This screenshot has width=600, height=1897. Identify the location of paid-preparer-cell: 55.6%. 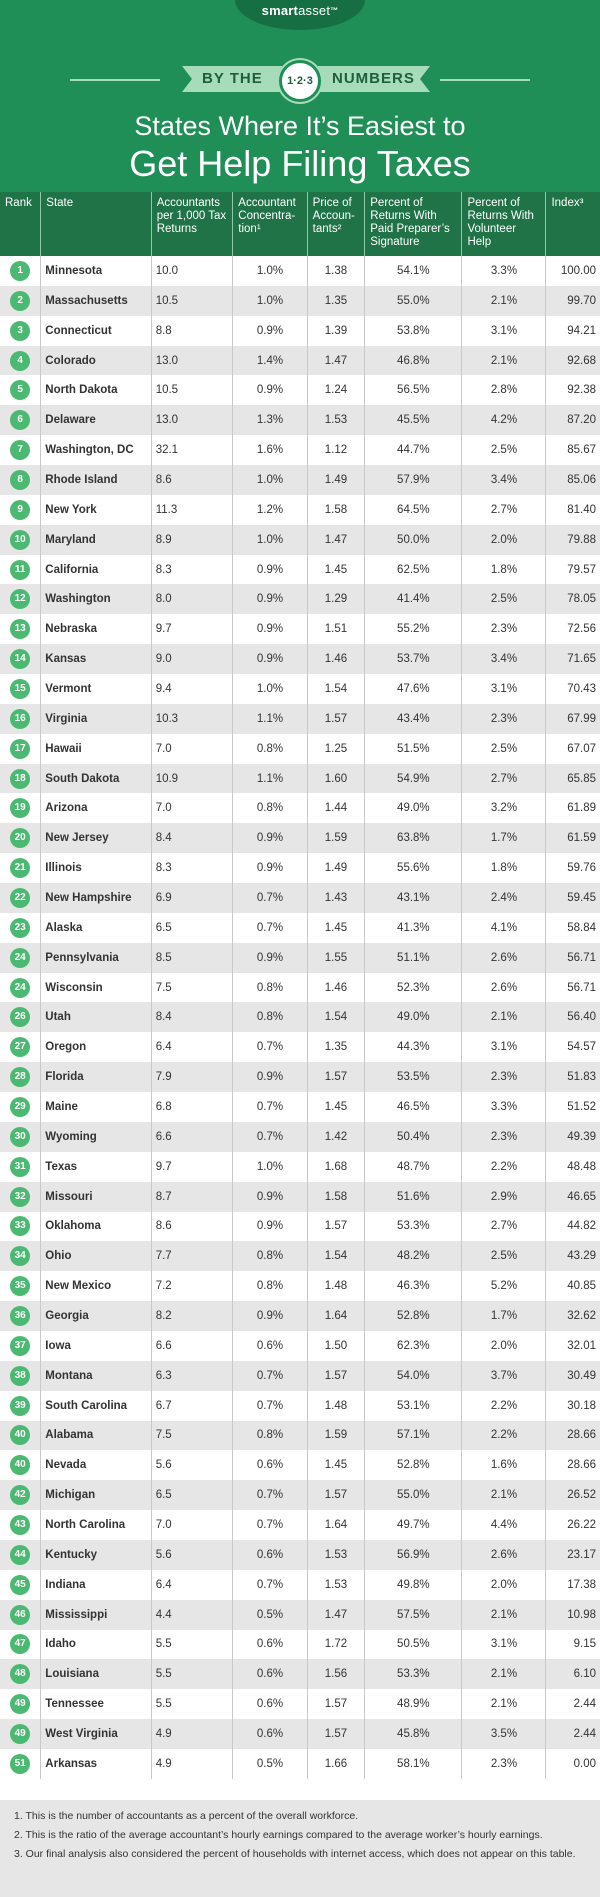
(413, 868).